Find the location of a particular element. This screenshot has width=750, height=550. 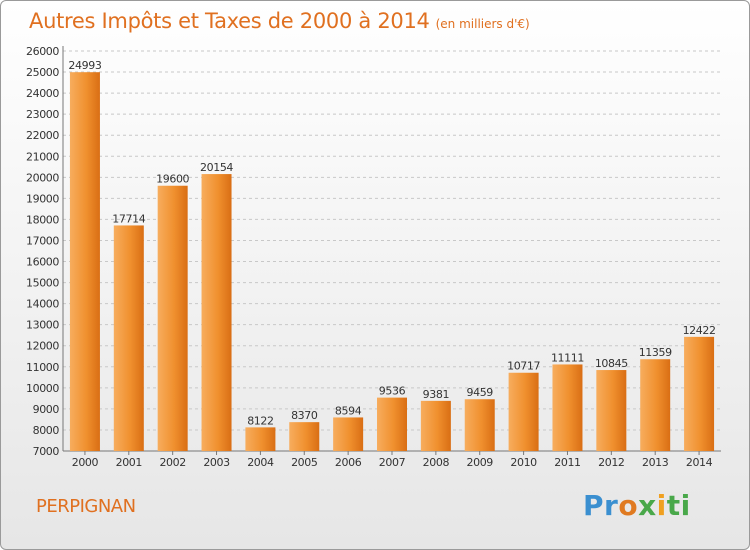

y-tick-label: 22000 is located at coordinates (42, 135).